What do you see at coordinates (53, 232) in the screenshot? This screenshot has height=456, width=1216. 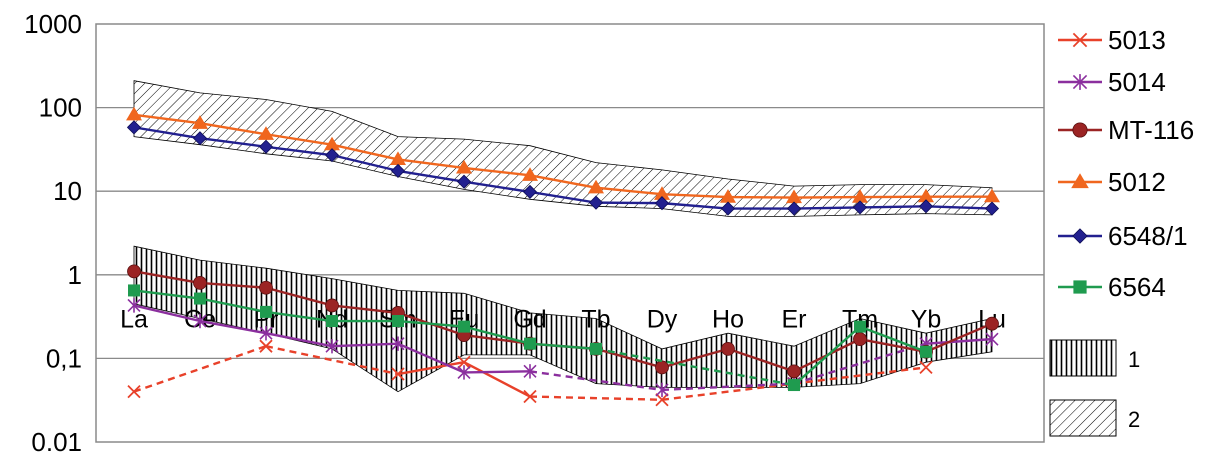 I see `y-tick-labels: 1000 100 10 1 0,1 0.01` at bounding box center [53, 232].